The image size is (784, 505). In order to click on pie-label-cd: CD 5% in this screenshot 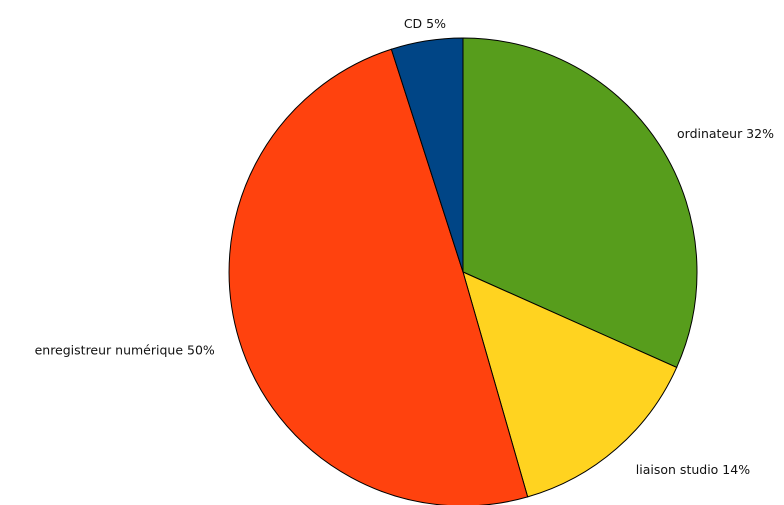, I will do `click(425, 23)`.